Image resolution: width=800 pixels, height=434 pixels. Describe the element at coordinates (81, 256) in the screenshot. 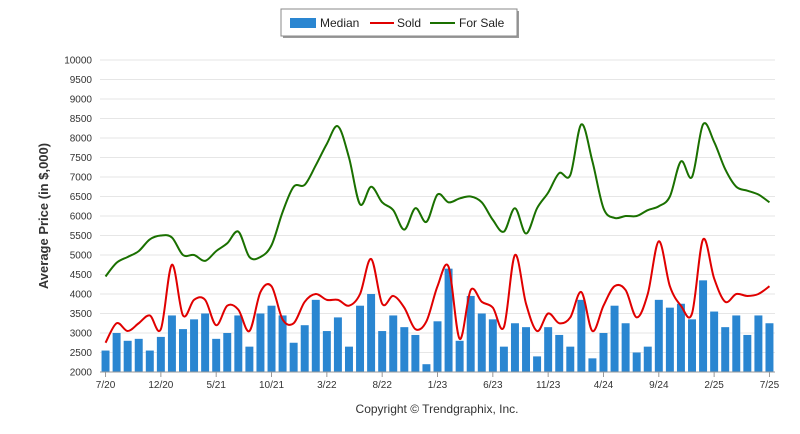

I see `y-tick-label: 5000` at that location.